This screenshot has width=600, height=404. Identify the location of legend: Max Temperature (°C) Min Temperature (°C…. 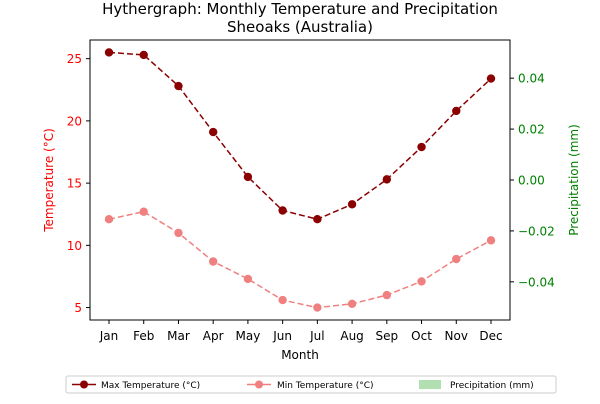
(311, 384).